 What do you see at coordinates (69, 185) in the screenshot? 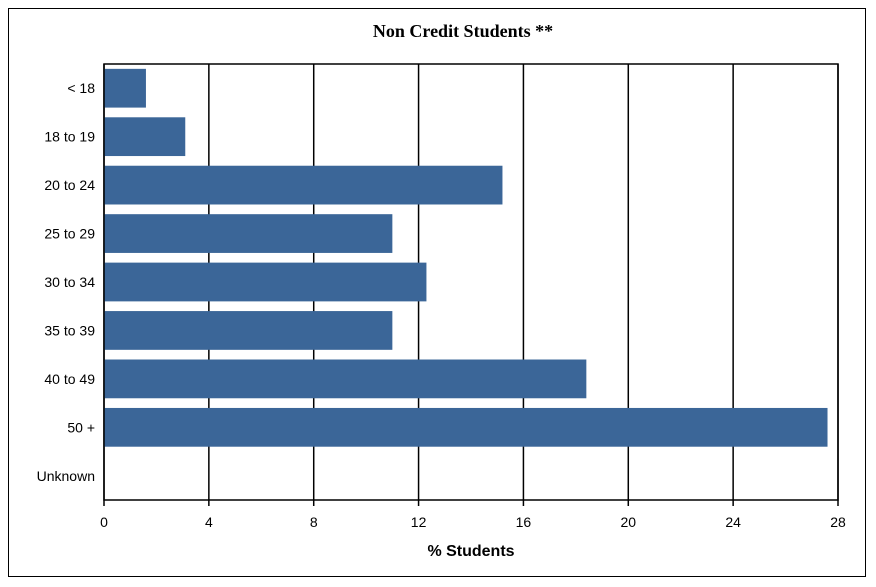
I see `category-label: 20 to 24` at bounding box center [69, 185].